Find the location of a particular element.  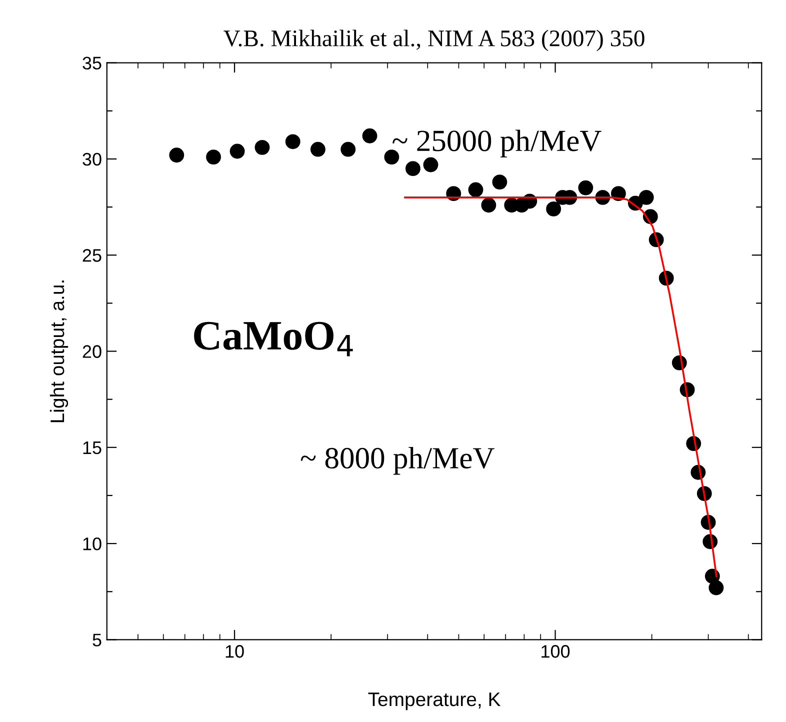

y-tick-label: 30 is located at coordinates (92, 159).